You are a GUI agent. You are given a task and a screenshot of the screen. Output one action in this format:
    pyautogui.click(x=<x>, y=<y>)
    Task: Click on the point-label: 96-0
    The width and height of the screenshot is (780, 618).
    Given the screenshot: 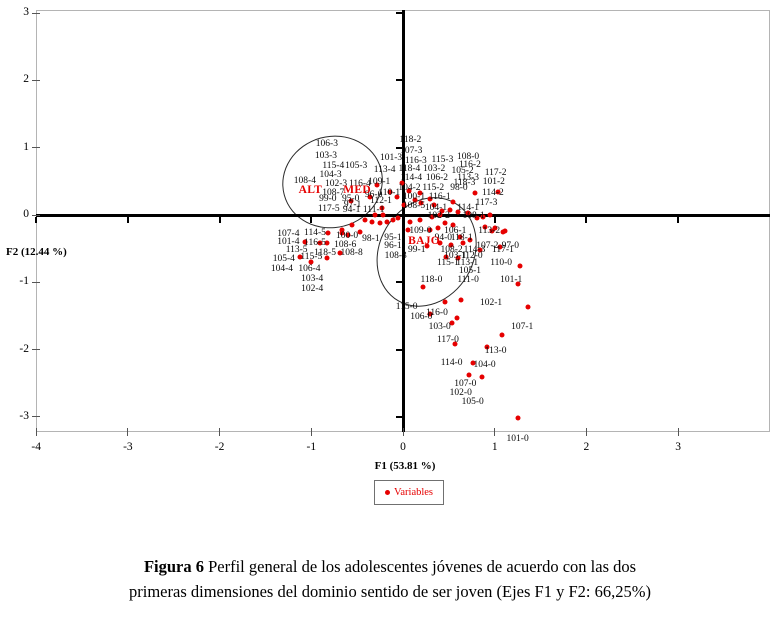 What is the action you would take?
    pyautogui.click(x=373, y=194)
    